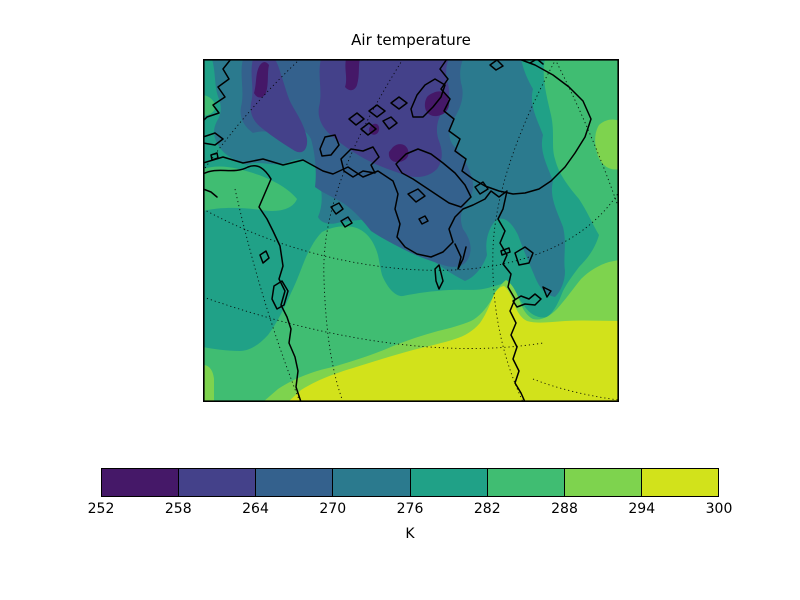  What do you see at coordinates (410, 534) in the screenshot?
I see `colorbar-unit-label: K` at bounding box center [410, 534].